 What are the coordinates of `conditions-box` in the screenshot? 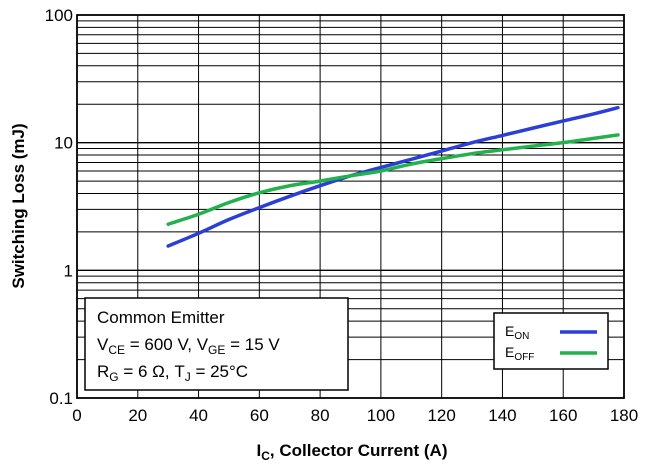 It's located at (216, 344).